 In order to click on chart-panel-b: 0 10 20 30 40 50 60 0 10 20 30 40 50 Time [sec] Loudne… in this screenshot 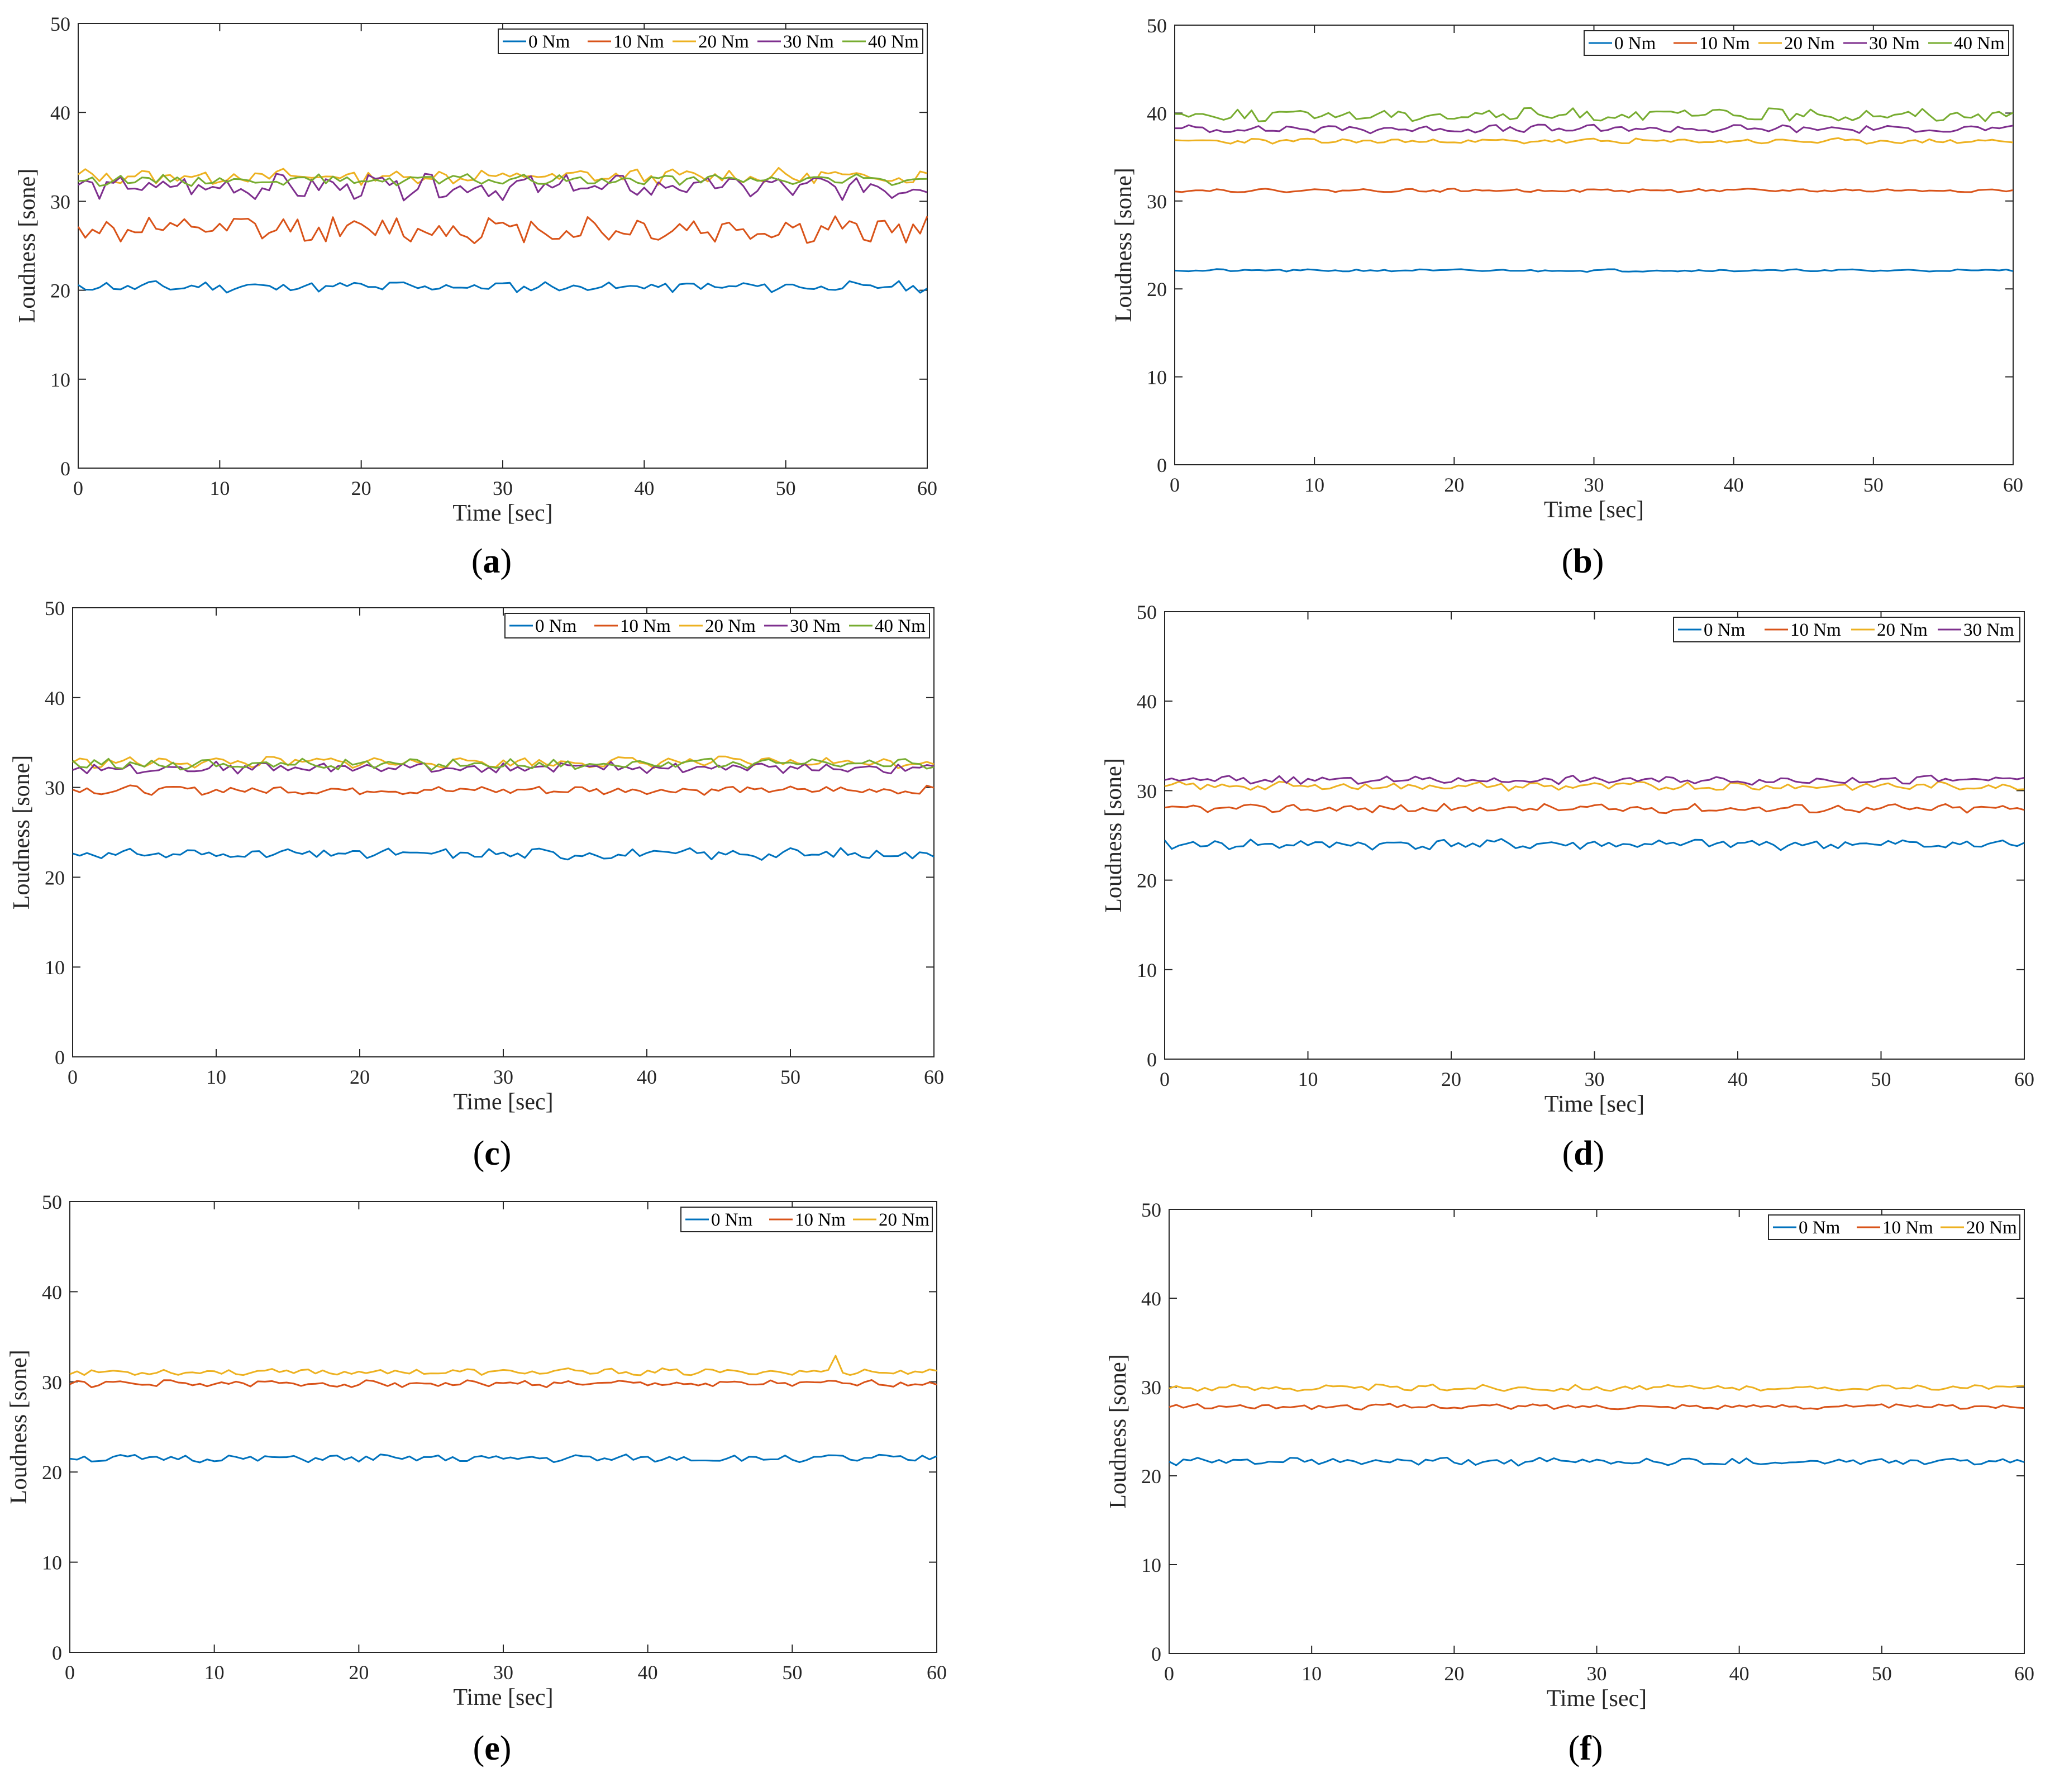, I will do `click(1567, 297)`.